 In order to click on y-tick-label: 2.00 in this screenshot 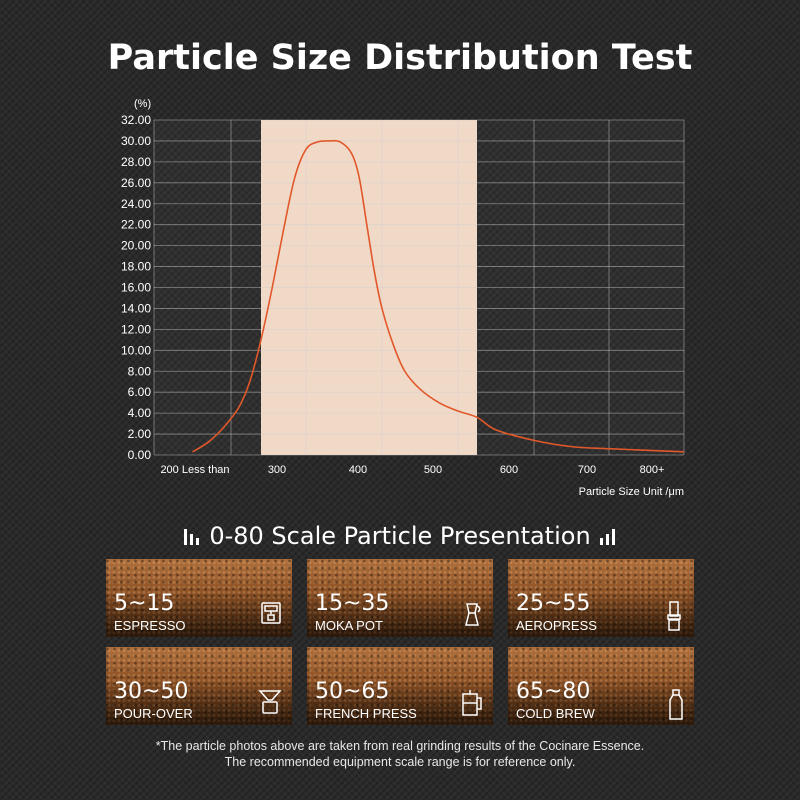, I will do `click(140, 434)`.